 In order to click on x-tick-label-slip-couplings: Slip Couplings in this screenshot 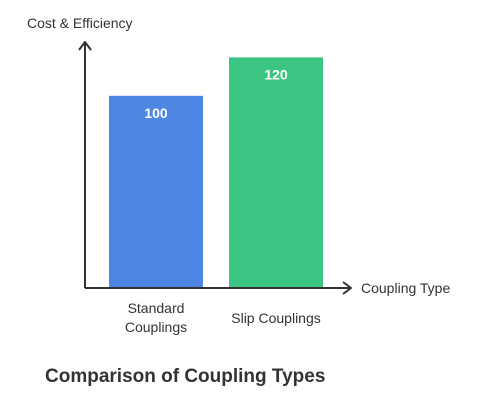, I will do `click(276, 318)`.